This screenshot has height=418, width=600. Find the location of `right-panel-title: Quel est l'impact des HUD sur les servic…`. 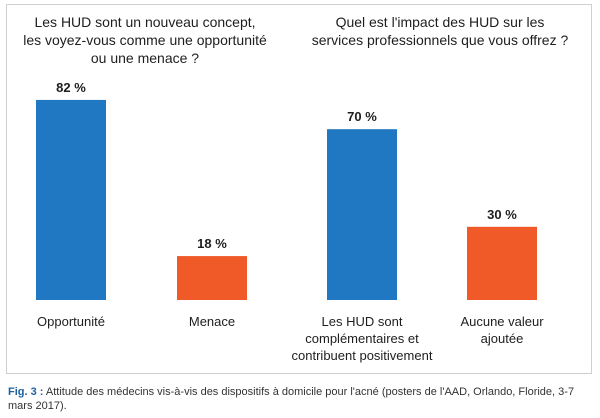

right-panel-title: Quel est l'impact des HUD sur les servic… is located at coordinates (440, 31).